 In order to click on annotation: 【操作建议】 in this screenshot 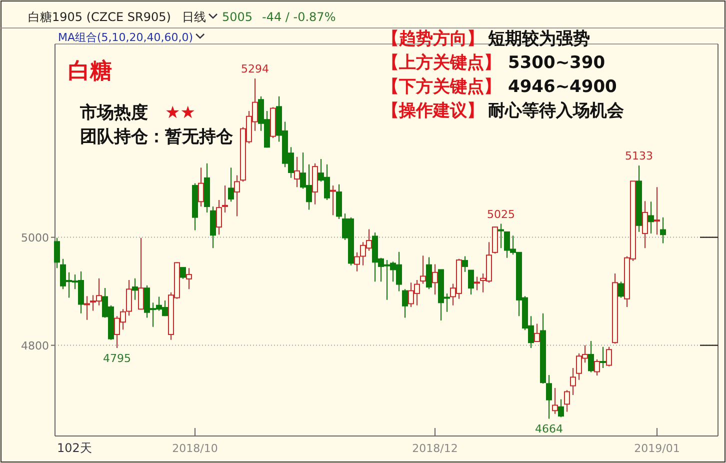, I will do `click(433, 111)`.